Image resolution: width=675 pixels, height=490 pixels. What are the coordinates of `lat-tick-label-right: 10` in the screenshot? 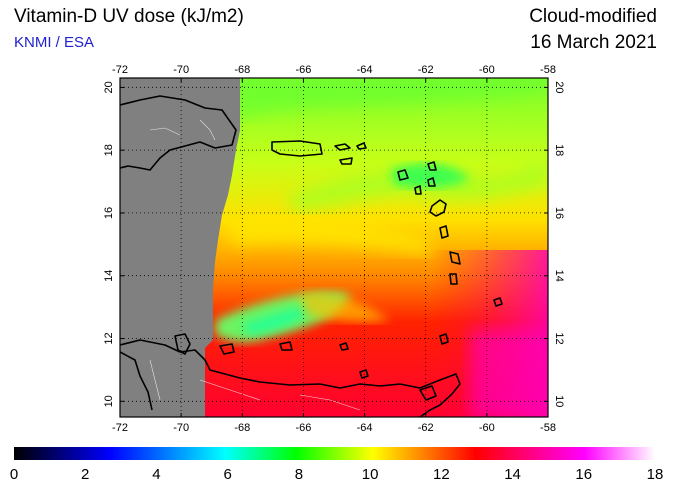 It's located at (559, 401).